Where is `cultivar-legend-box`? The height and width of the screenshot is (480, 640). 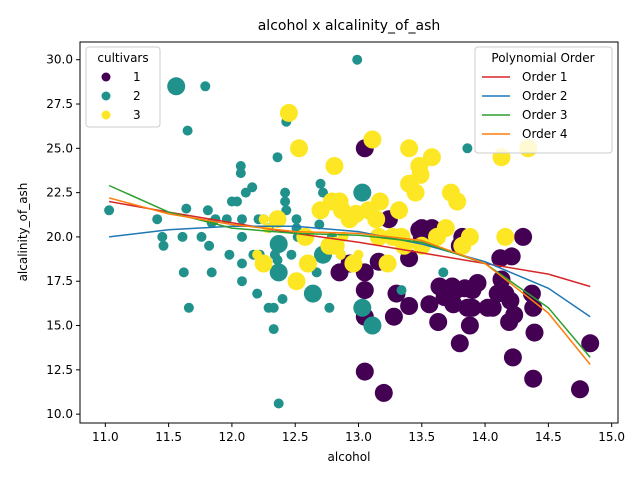 cultivar-legend-box is located at coordinates (123, 87).